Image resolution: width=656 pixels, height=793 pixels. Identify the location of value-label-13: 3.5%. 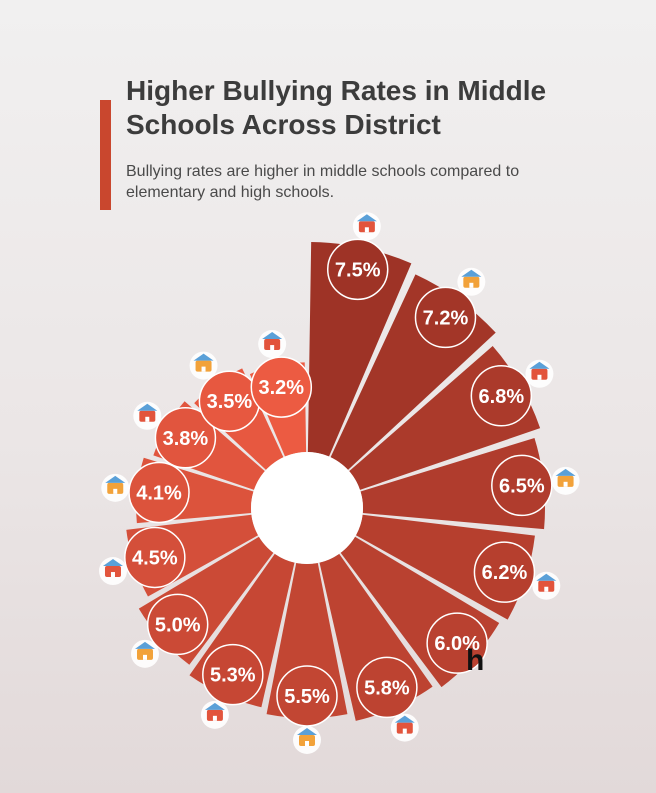
(230, 402).